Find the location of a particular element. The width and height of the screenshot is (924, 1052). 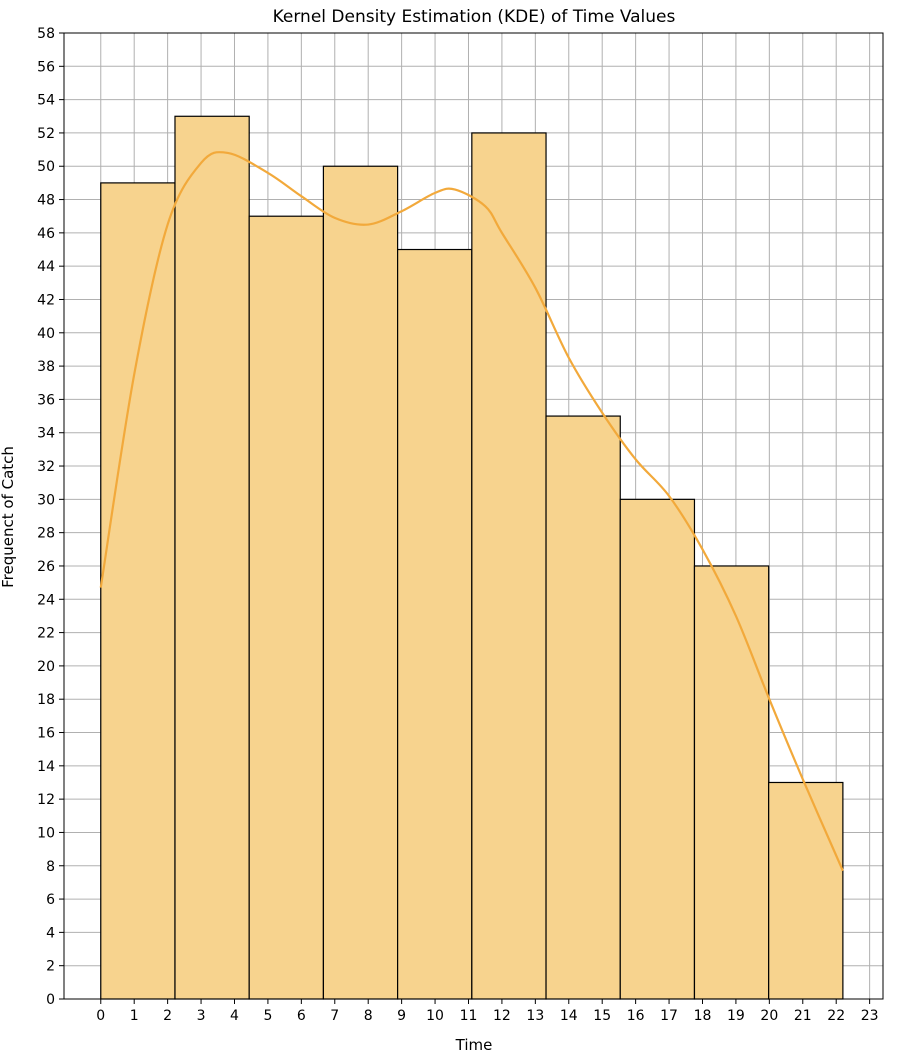

y-tick-label: 54 is located at coordinates (46, 101).